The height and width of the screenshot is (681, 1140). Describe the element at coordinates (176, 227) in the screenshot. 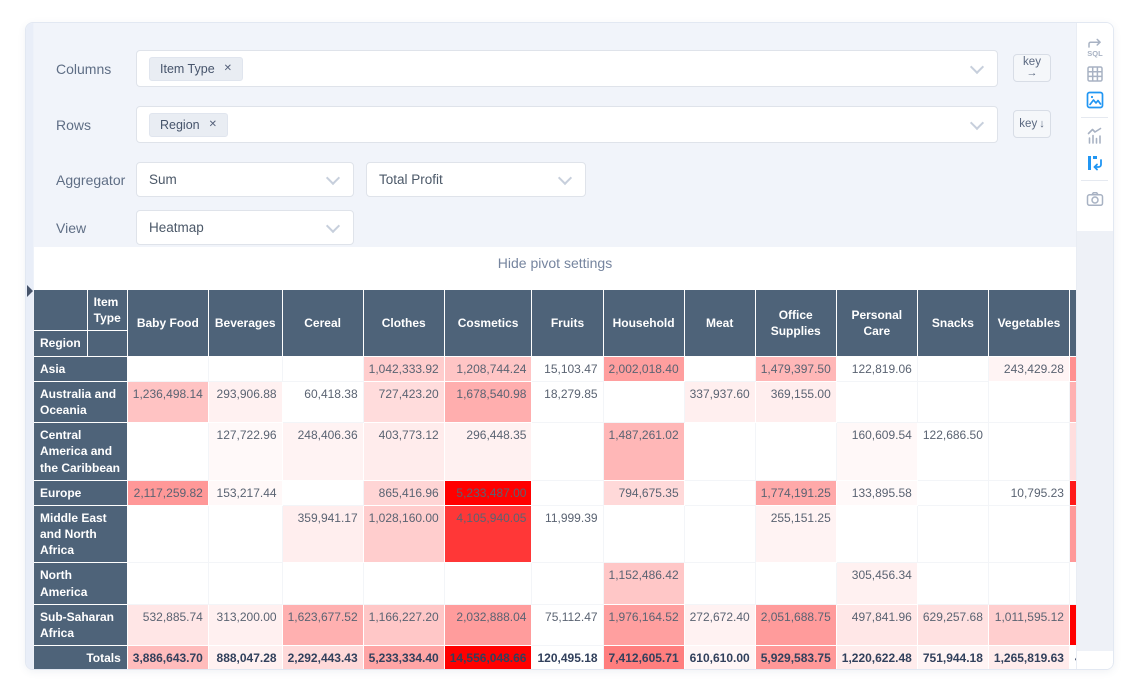

I see `view-value: Heatmap` at that location.